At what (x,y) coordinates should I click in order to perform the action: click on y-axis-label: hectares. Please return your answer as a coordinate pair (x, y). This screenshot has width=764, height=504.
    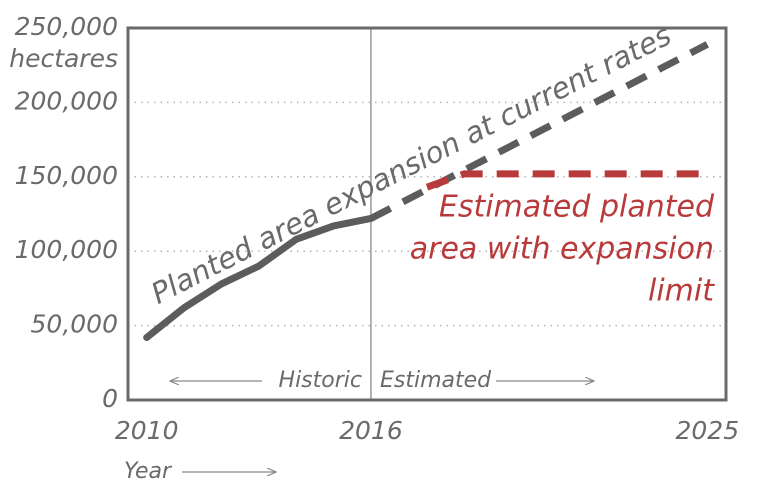
    Looking at the image, I should click on (63, 58).